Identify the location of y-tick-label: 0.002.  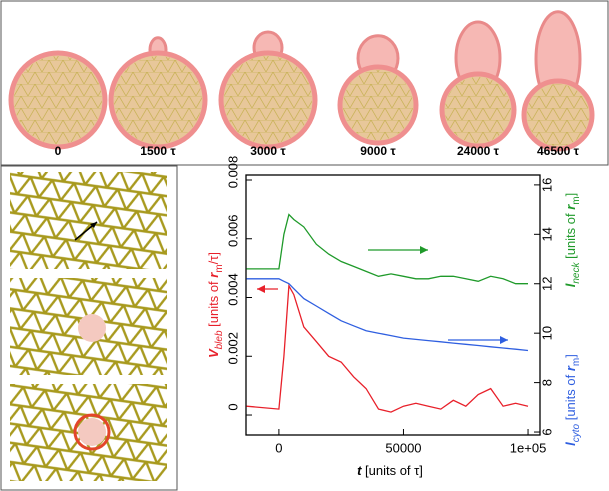
(232, 348).